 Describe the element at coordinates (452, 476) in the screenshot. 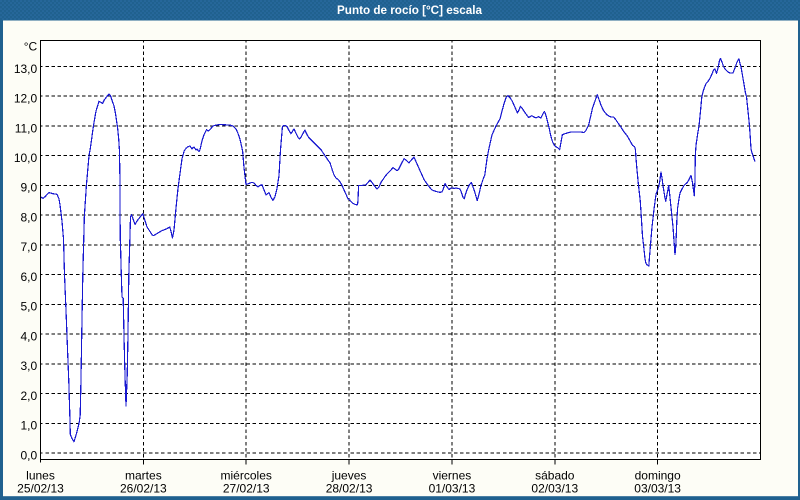

I see `svg-text: viernes` at that location.